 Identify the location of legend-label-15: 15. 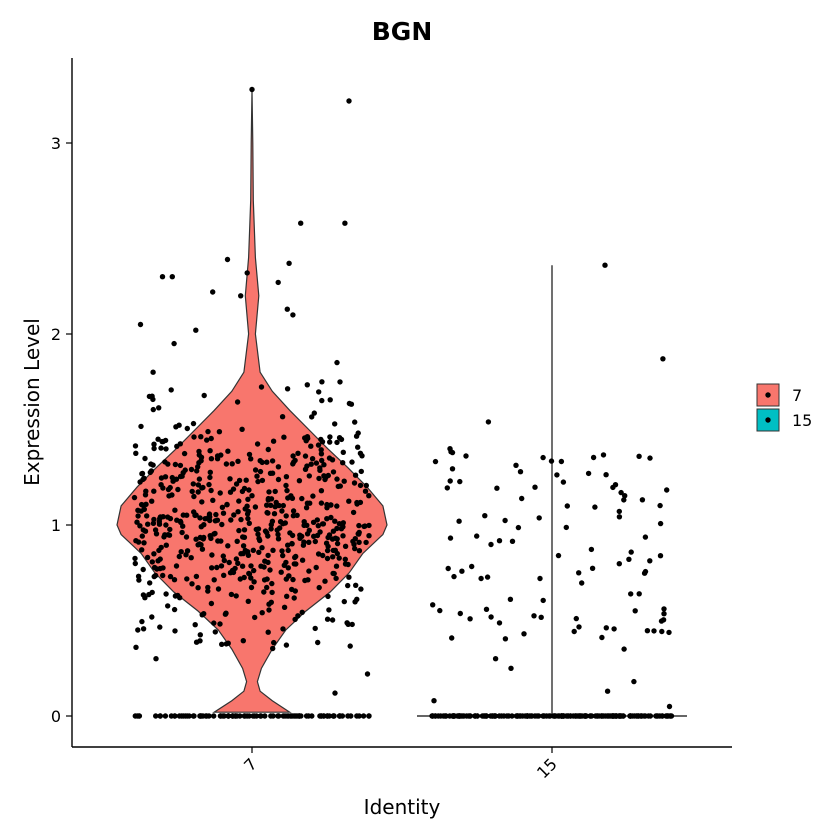
(802, 420).